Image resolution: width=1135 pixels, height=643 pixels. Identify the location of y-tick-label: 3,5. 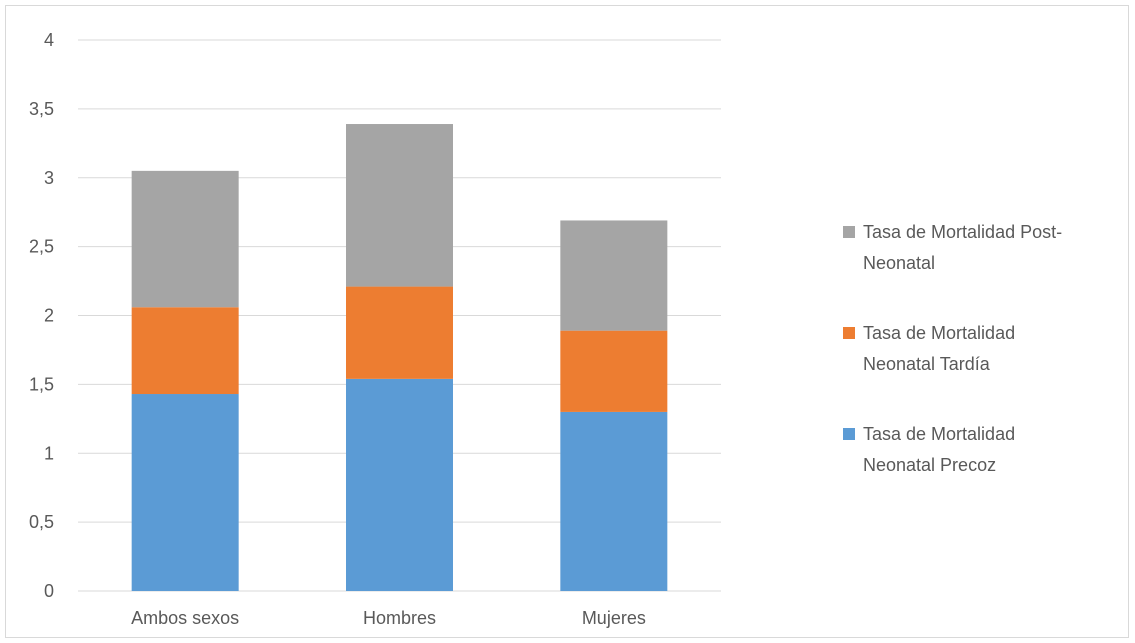
(41, 109).